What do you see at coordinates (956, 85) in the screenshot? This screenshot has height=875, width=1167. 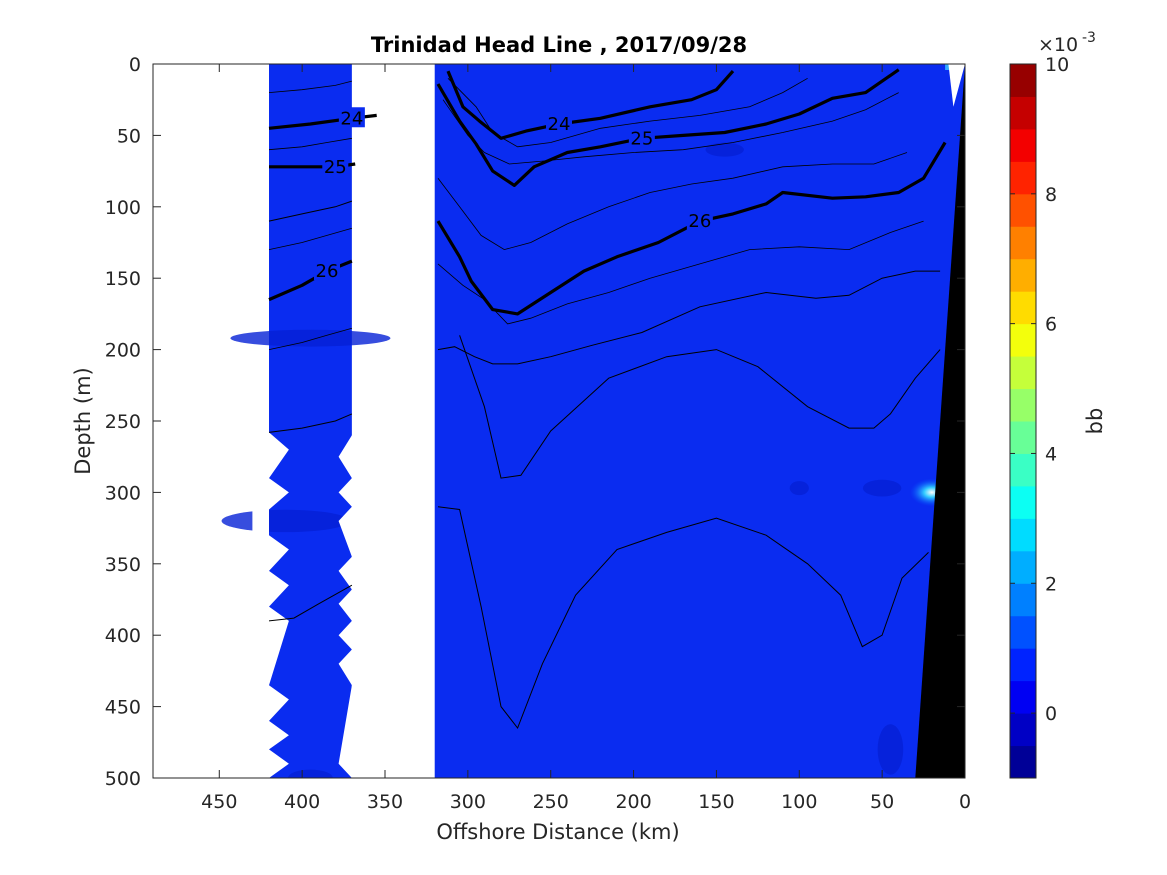 I see `bathymetry-shore-gap` at bounding box center [956, 85].